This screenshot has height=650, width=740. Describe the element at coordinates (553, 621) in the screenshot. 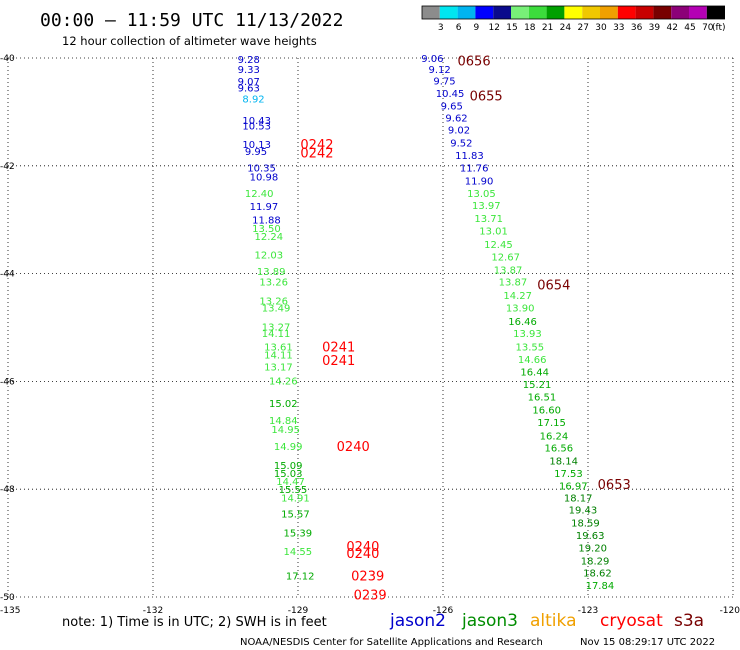

I see `legend-altika: altika` at that location.